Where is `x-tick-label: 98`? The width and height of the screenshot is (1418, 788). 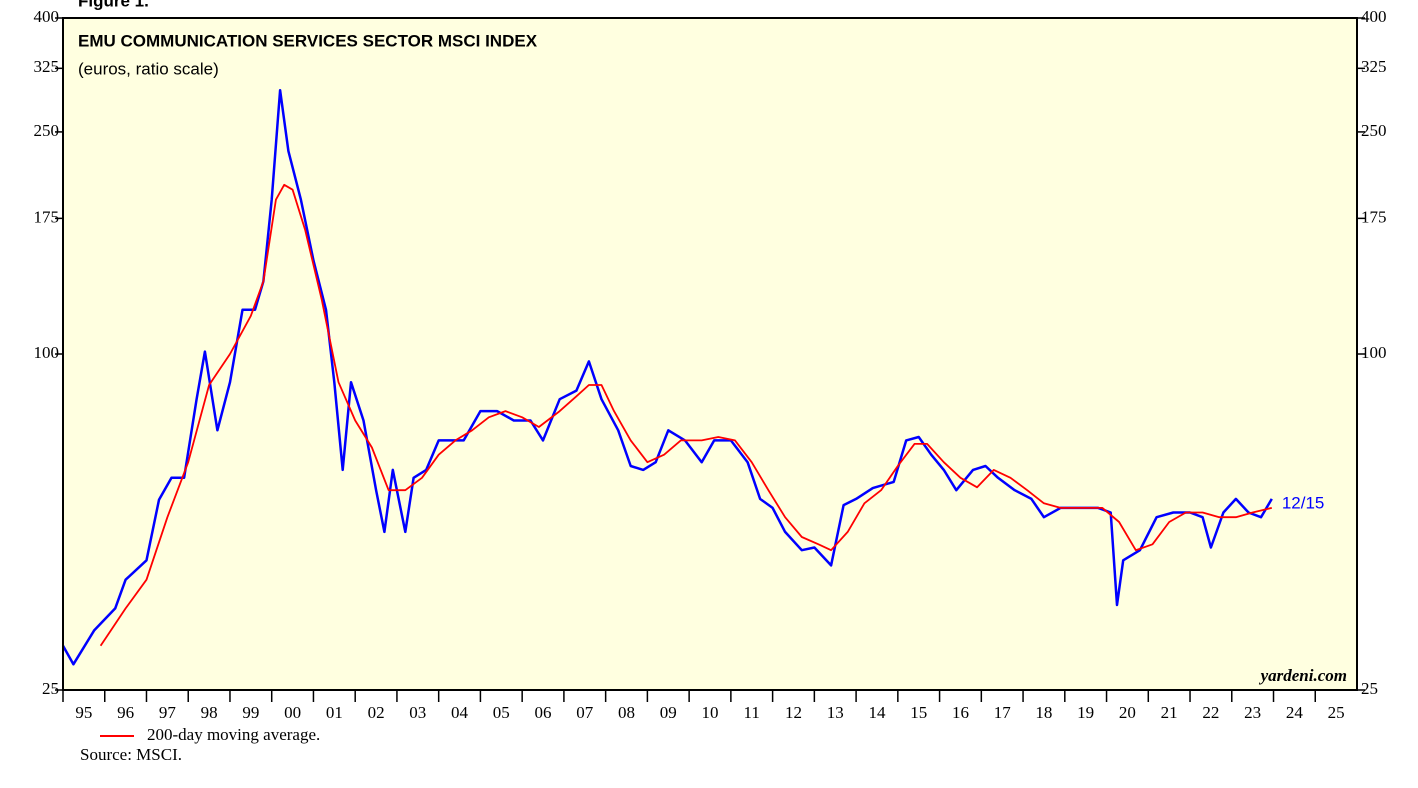
x-tick-label: 98 is located at coordinates (209, 712).